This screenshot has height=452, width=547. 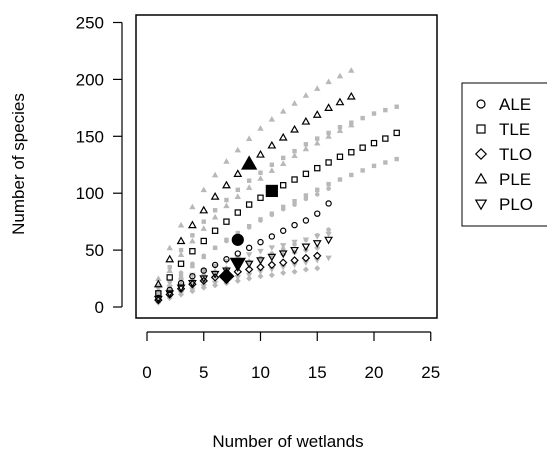 I want to click on y-tick-label: 250, so click(x=90, y=23).